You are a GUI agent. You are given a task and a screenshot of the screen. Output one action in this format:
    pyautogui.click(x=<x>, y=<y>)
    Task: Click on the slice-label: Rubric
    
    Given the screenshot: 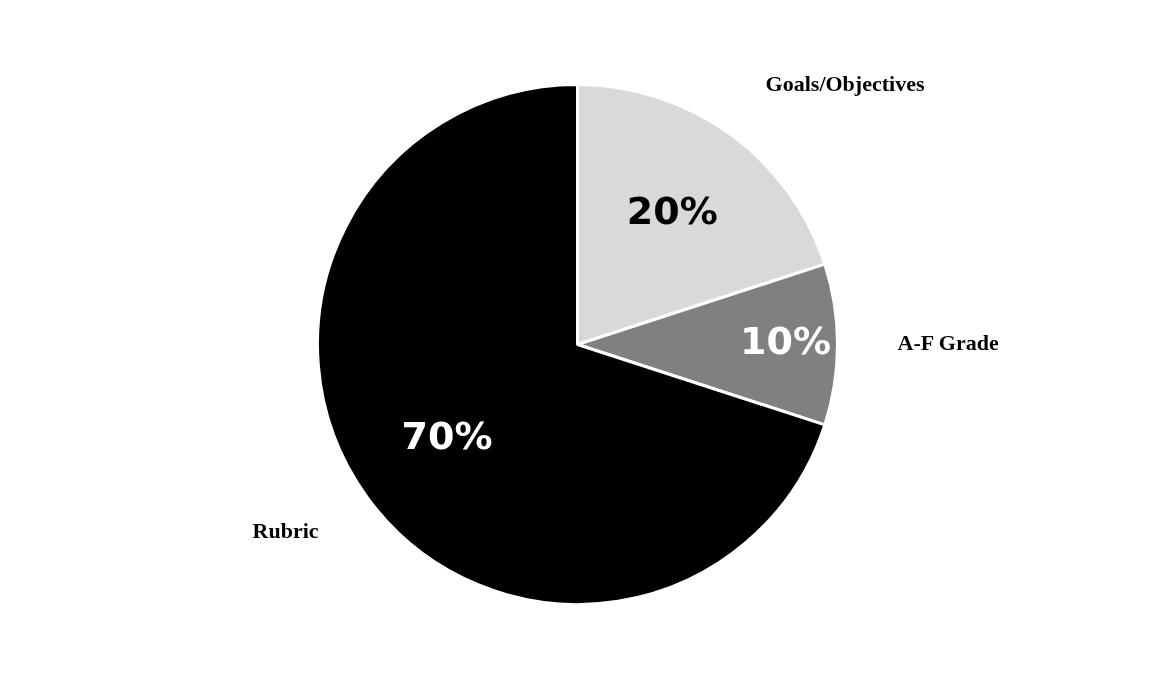 What is the action you would take?
    pyautogui.click(x=285, y=531)
    